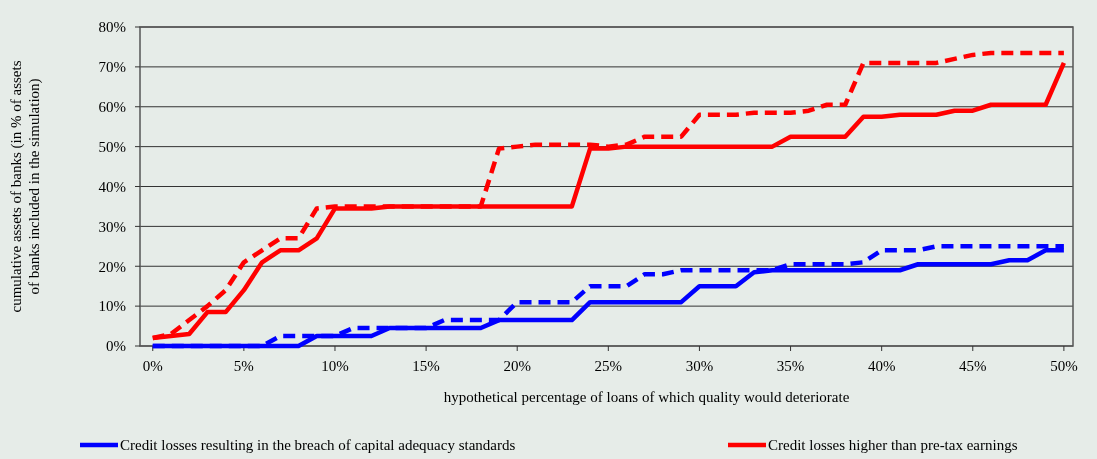  Describe the element at coordinates (893, 445) in the screenshot. I see `legend-label: Credit losses higher than pre-tax earnings` at that location.